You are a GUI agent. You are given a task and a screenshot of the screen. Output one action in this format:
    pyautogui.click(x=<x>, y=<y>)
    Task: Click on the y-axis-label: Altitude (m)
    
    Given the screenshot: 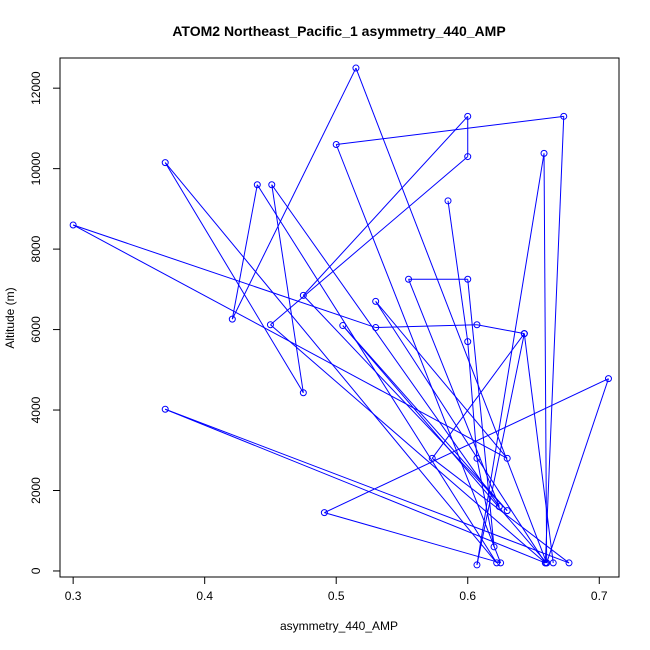 What is the action you would take?
    pyautogui.click(x=10, y=317)
    